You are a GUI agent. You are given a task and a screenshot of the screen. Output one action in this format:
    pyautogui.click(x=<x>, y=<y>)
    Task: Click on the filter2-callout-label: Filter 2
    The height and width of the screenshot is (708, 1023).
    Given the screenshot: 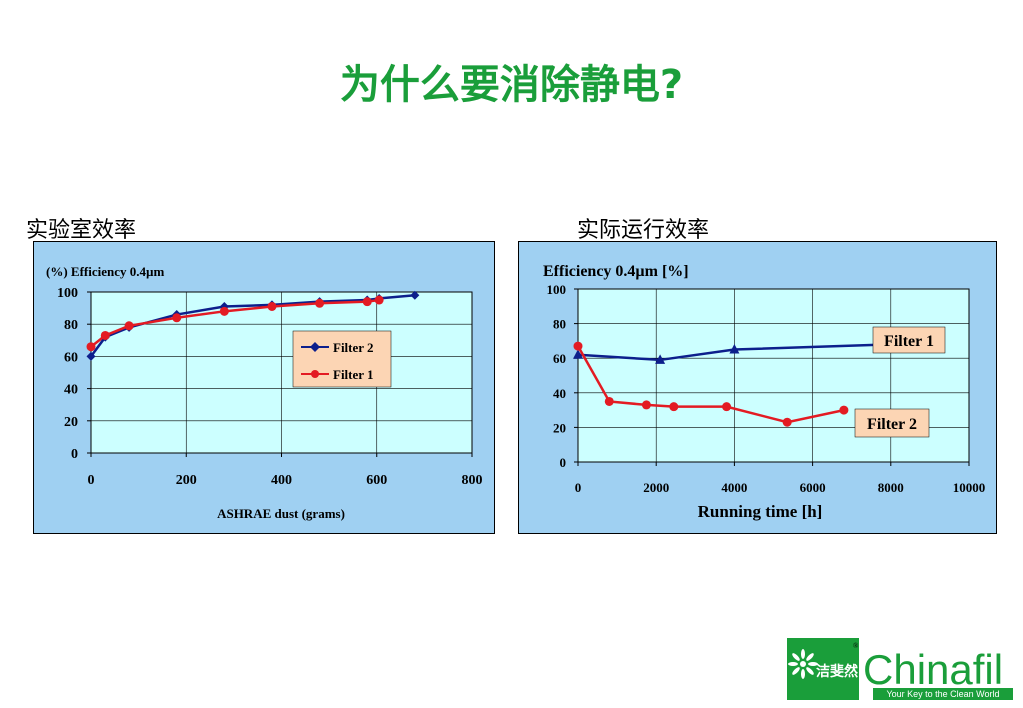 What is the action you would take?
    pyautogui.click(x=892, y=424)
    